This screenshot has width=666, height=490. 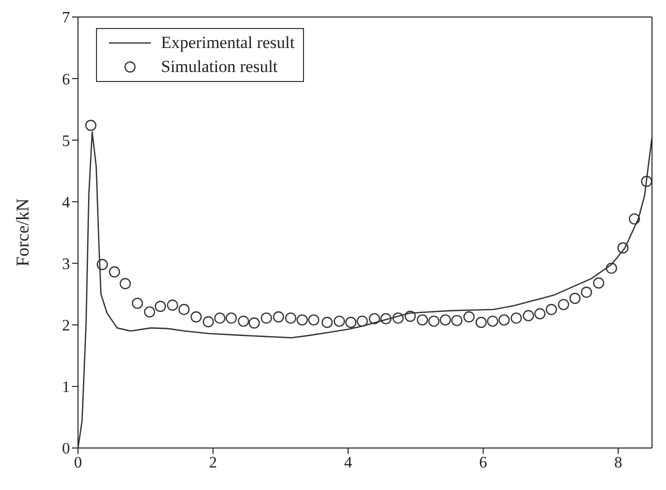 What do you see at coordinates (78, 463) in the screenshot?
I see `x-tick-label: 0` at bounding box center [78, 463].